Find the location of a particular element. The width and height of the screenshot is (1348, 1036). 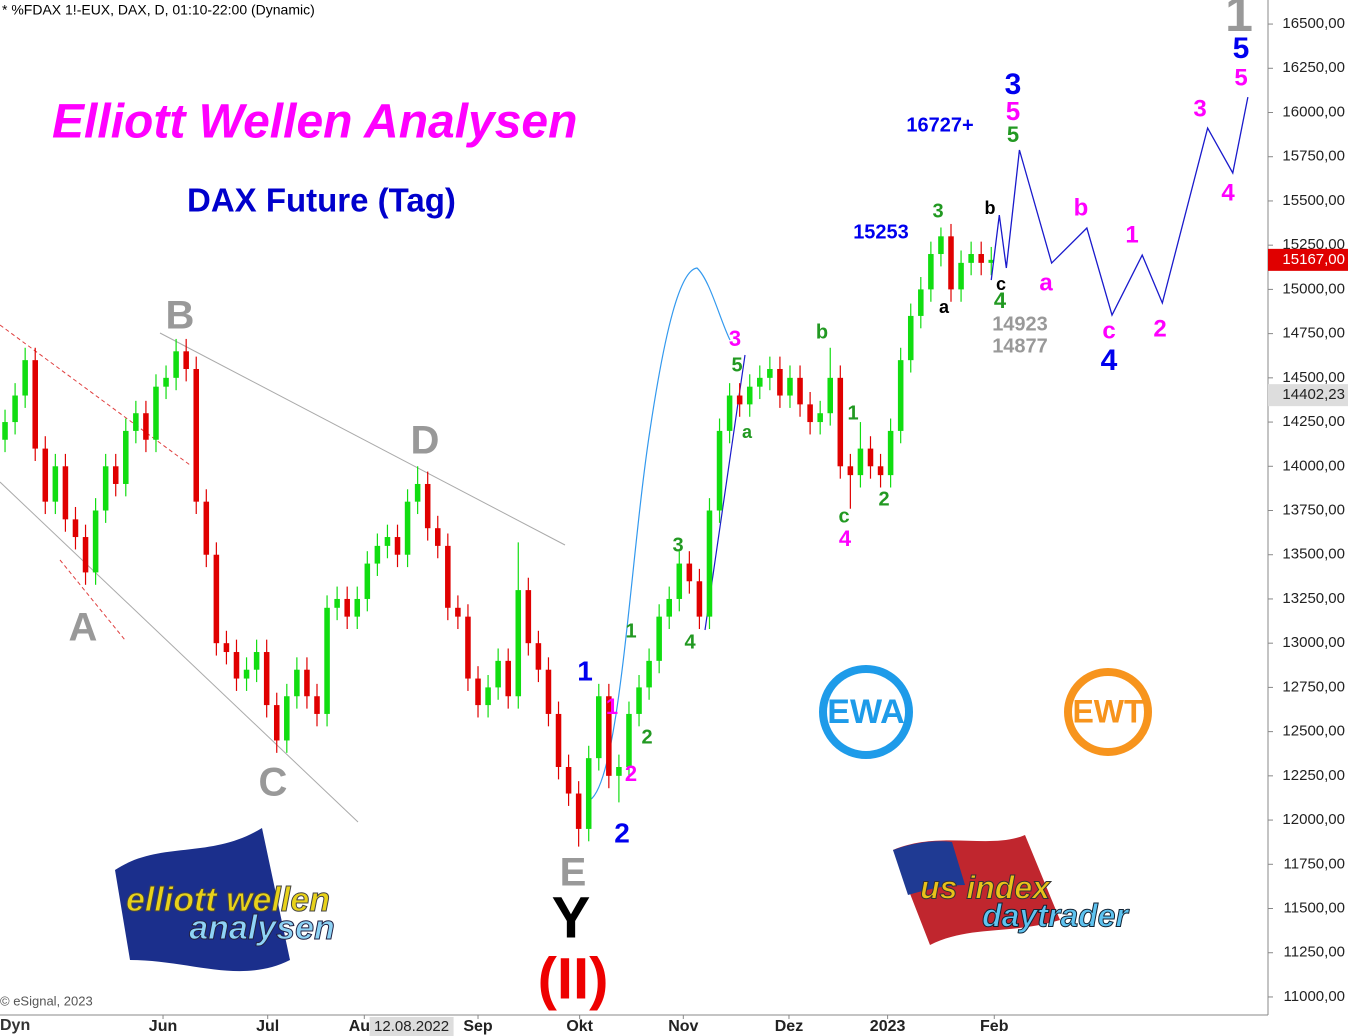

y-tick-label: 13000,00 is located at coordinates (1313, 642).